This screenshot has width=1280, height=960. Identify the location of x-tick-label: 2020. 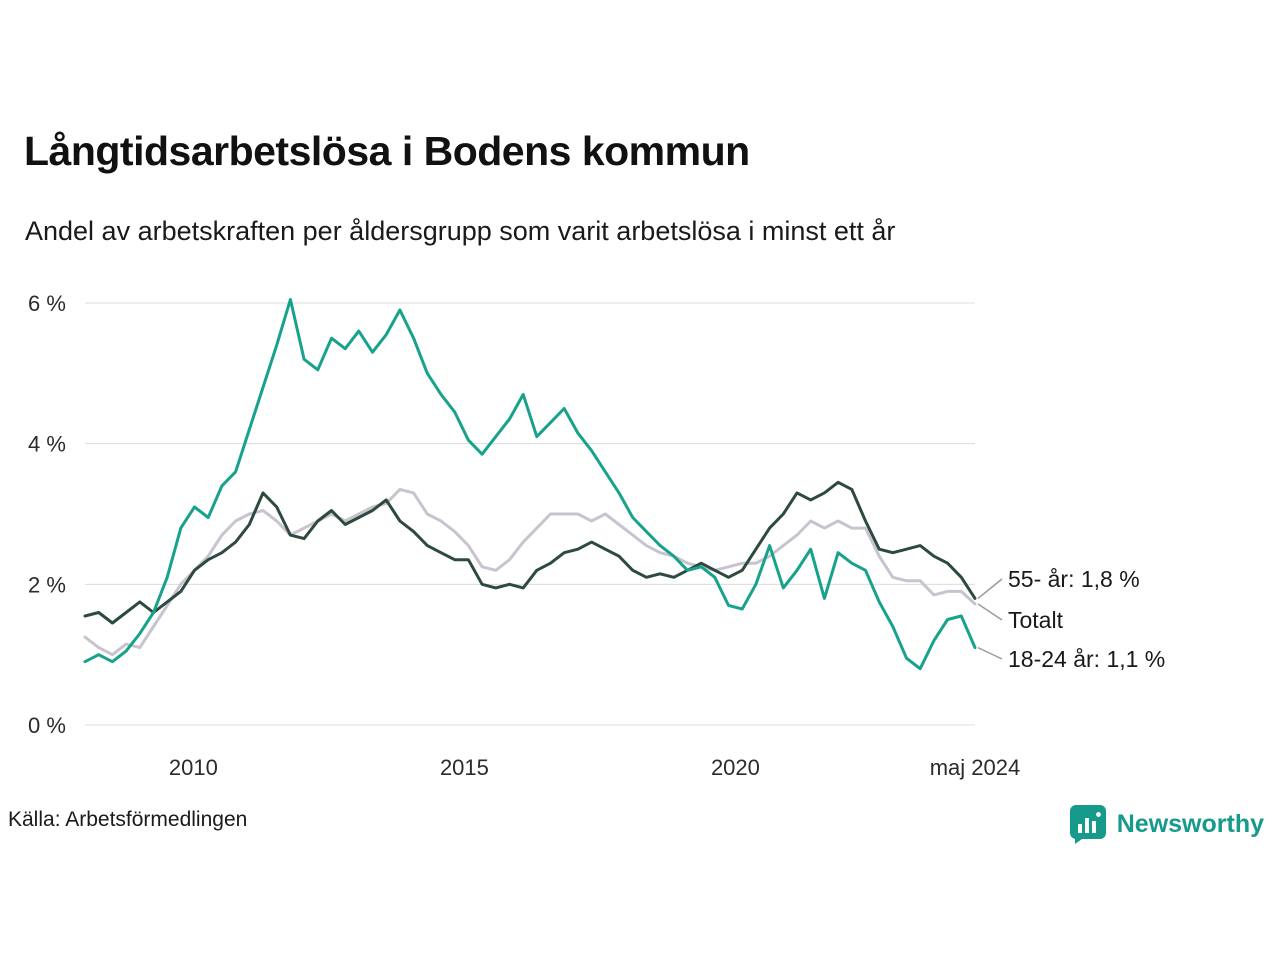
(735, 767).